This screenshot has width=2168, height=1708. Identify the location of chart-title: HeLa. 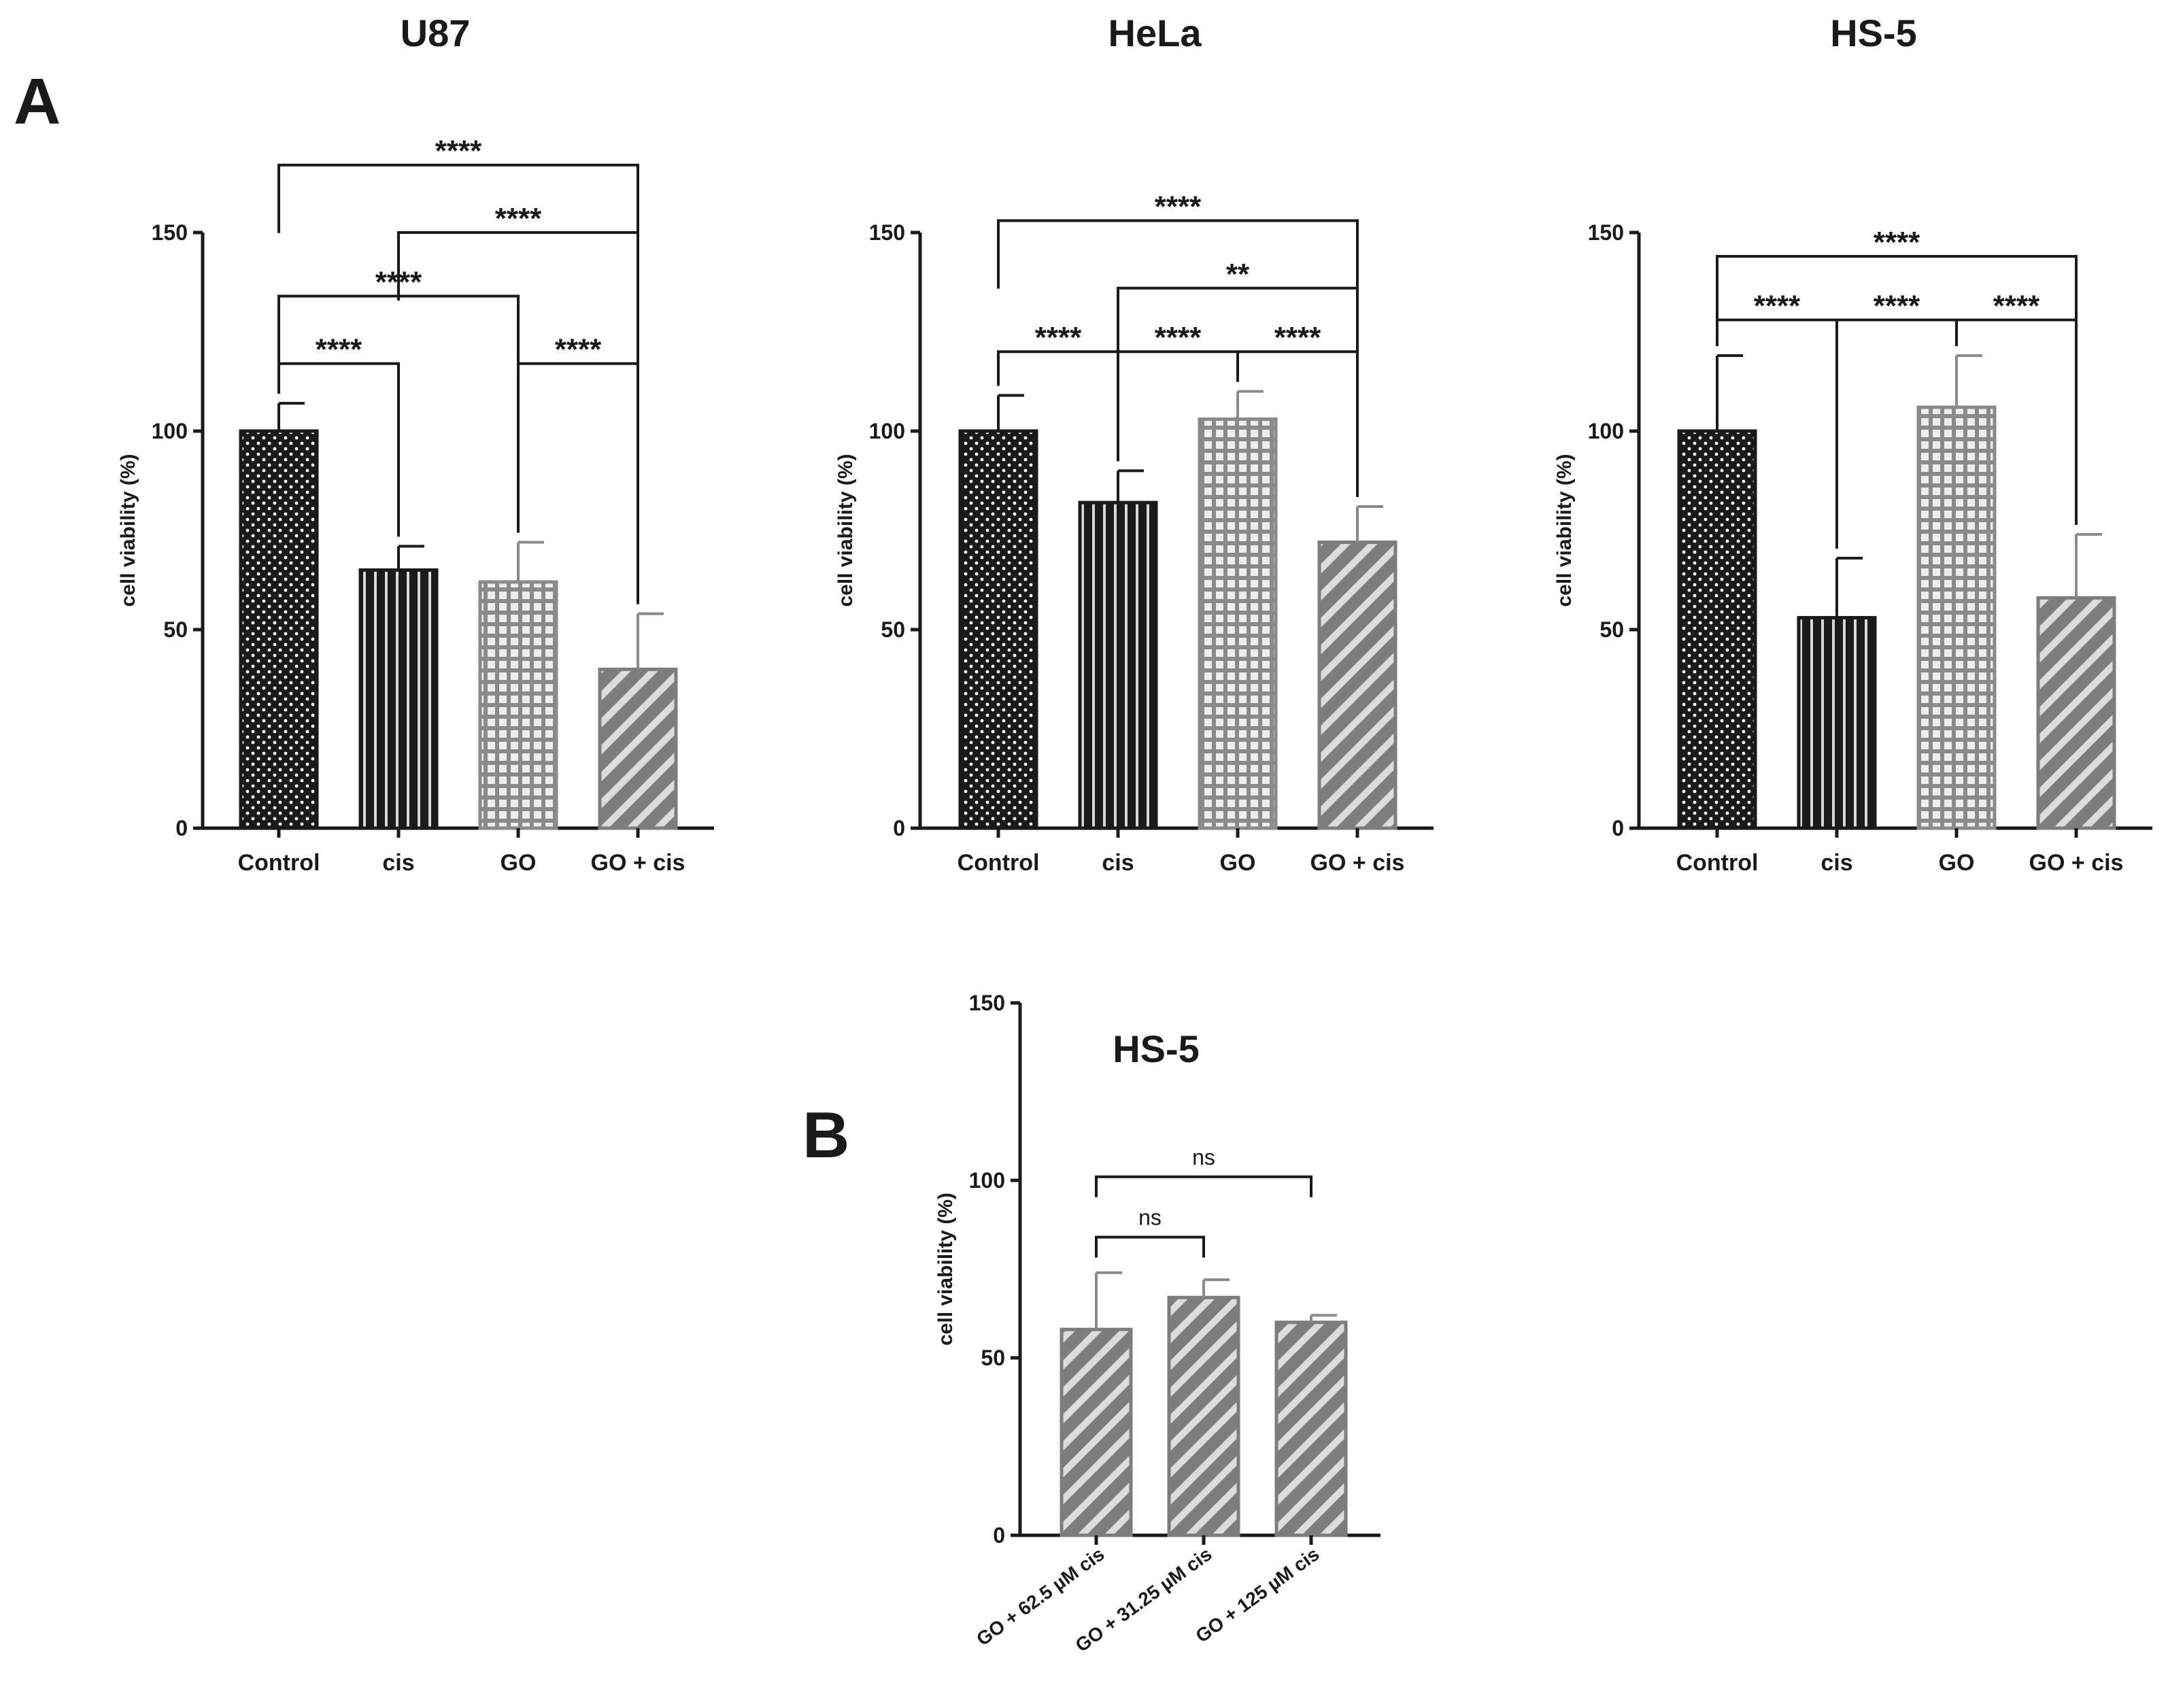
(1155, 33).